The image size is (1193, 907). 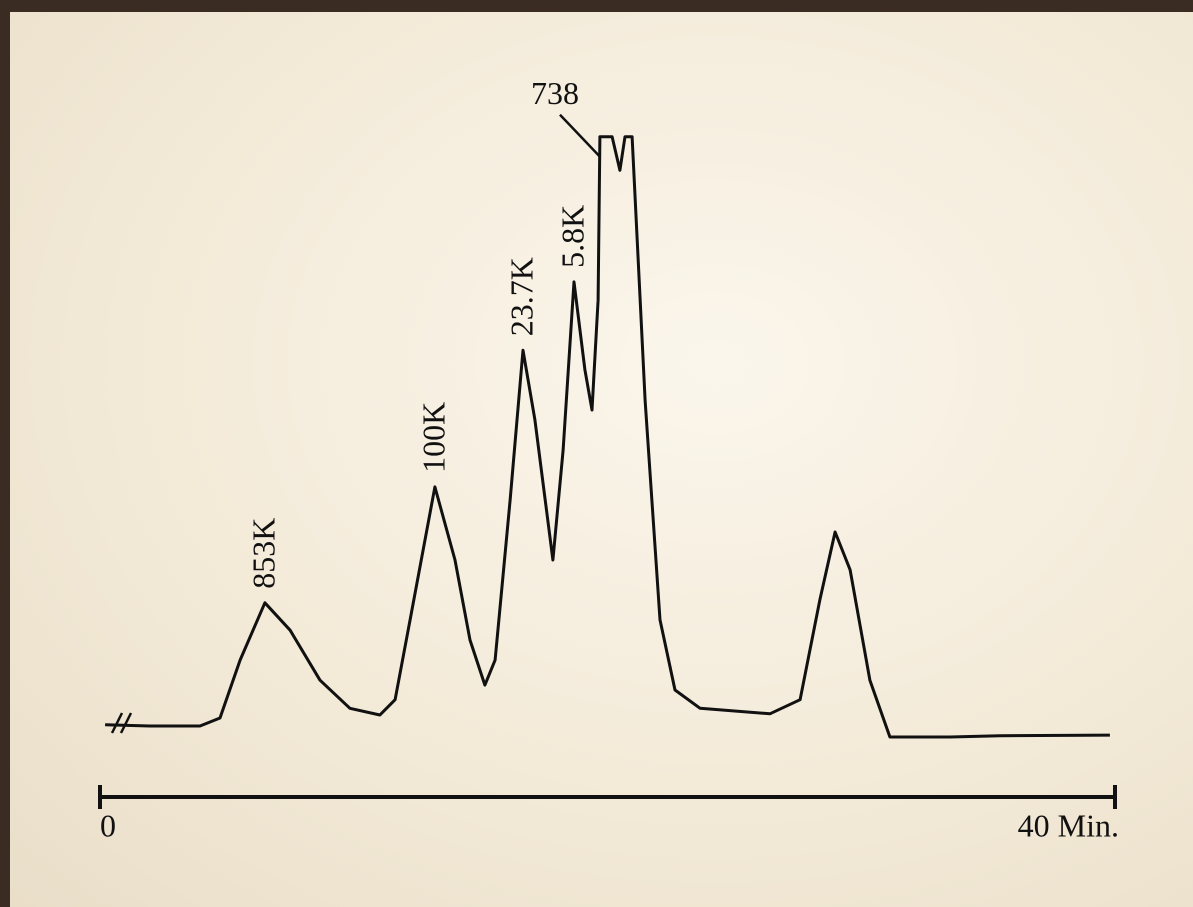 I want to click on peak-label: 23.7K, so click(x=521, y=296).